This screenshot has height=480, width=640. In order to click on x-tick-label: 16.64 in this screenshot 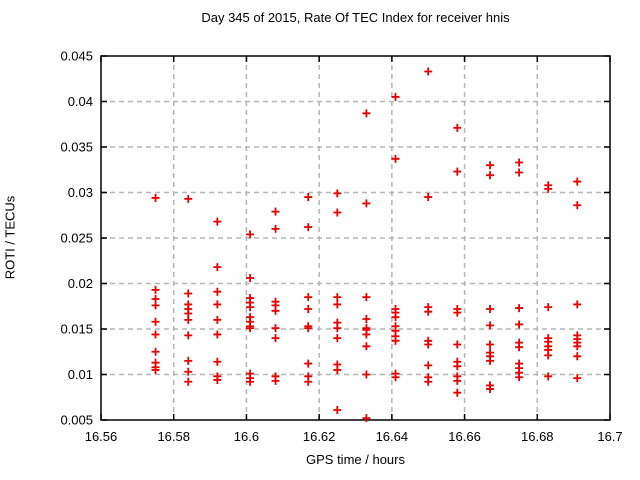, I will do `click(392, 436)`.